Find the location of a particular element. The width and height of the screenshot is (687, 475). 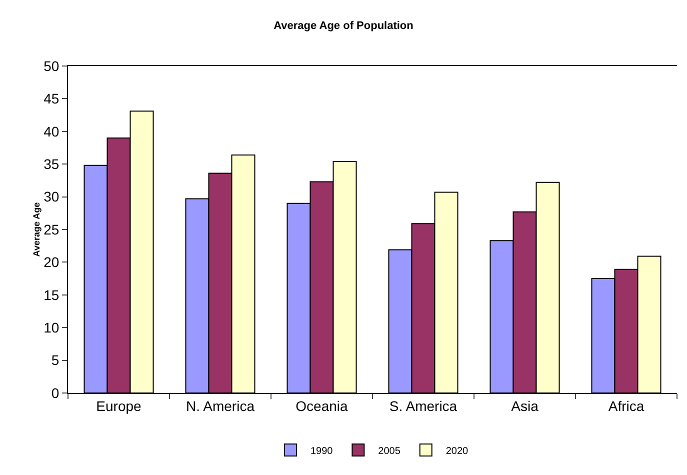

y-tick-label: 30 is located at coordinates (52, 196).